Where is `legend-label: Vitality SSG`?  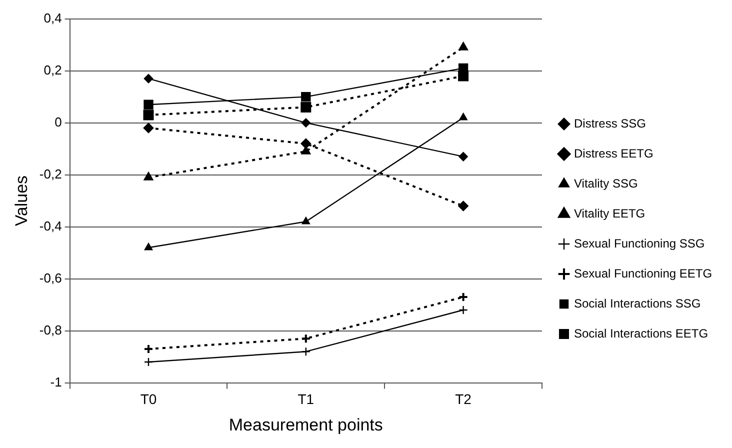 legend-label: Vitality SSG is located at coordinates (606, 183).